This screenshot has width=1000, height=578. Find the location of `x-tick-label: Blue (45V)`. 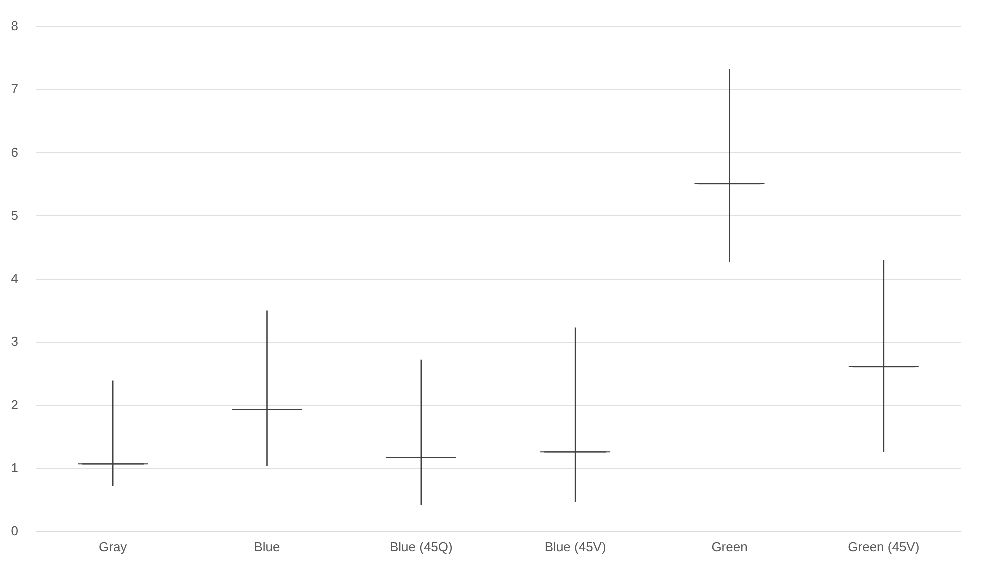

x-tick-label: Blue (45V) is located at coordinates (575, 547).